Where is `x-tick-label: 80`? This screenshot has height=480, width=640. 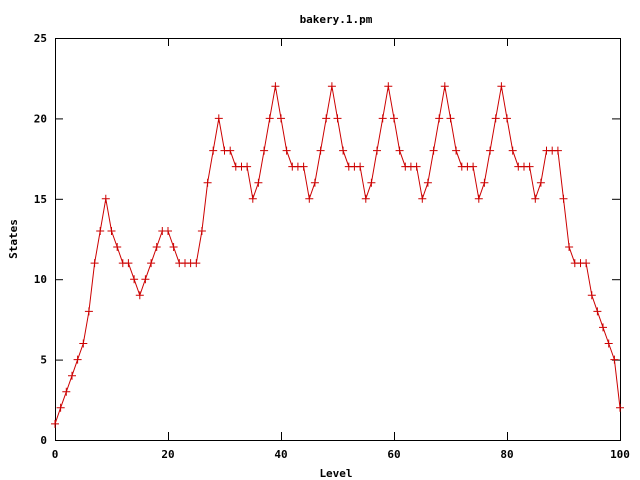
x-tick-label: 80 is located at coordinates (506, 454).